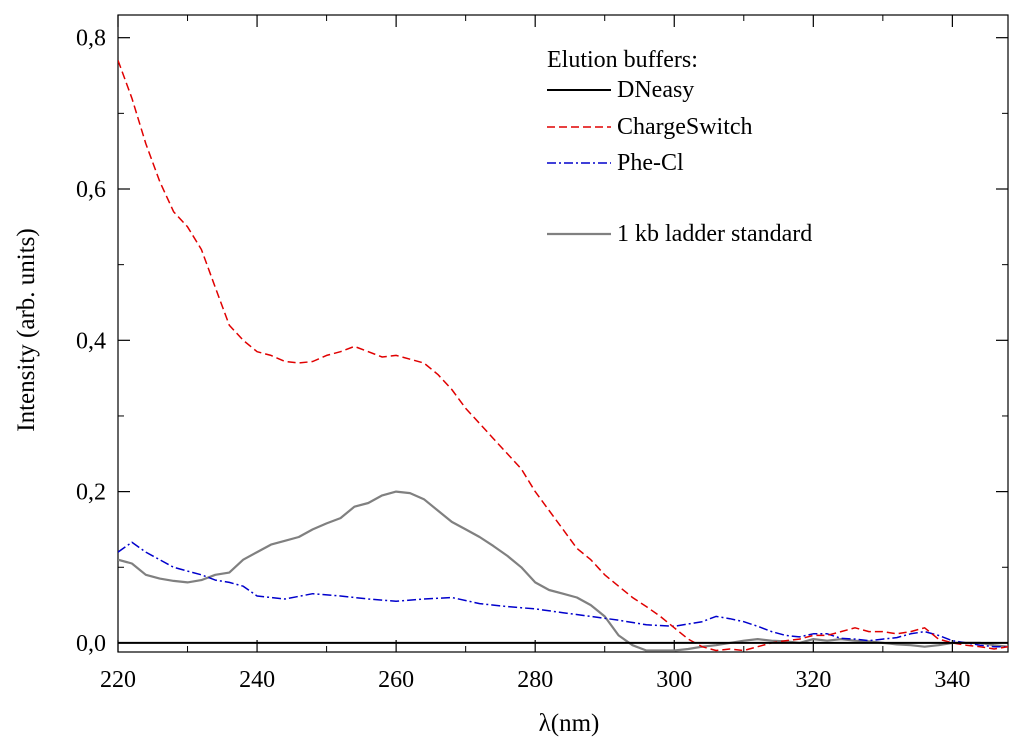  I want to click on y-tick-label: 0,6, so click(91, 190).